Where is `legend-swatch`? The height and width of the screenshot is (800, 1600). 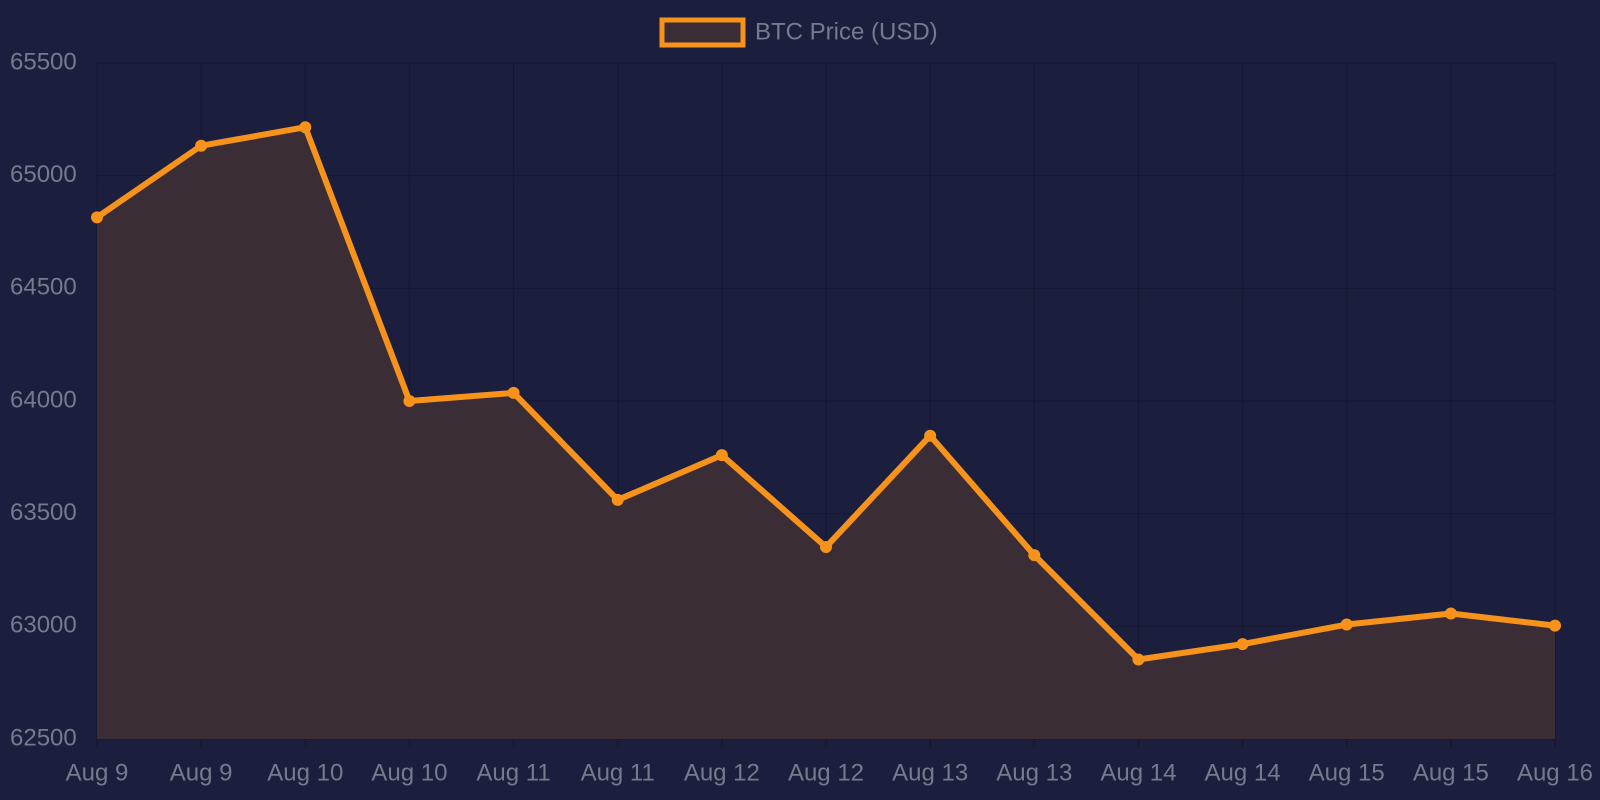 legend-swatch is located at coordinates (702, 32).